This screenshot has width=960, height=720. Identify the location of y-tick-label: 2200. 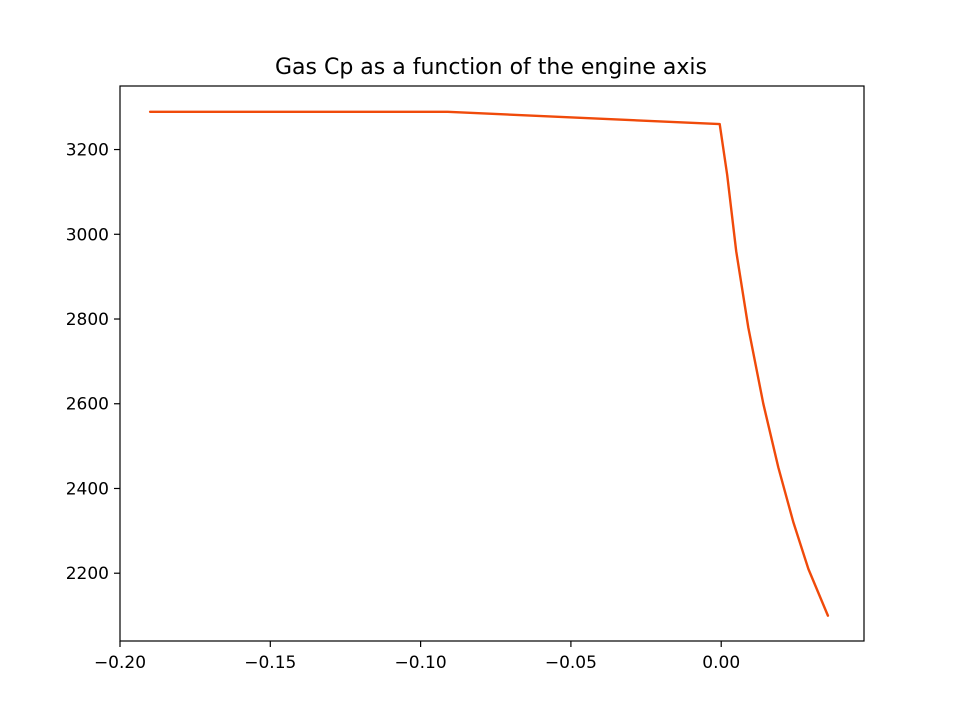
(87, 574).